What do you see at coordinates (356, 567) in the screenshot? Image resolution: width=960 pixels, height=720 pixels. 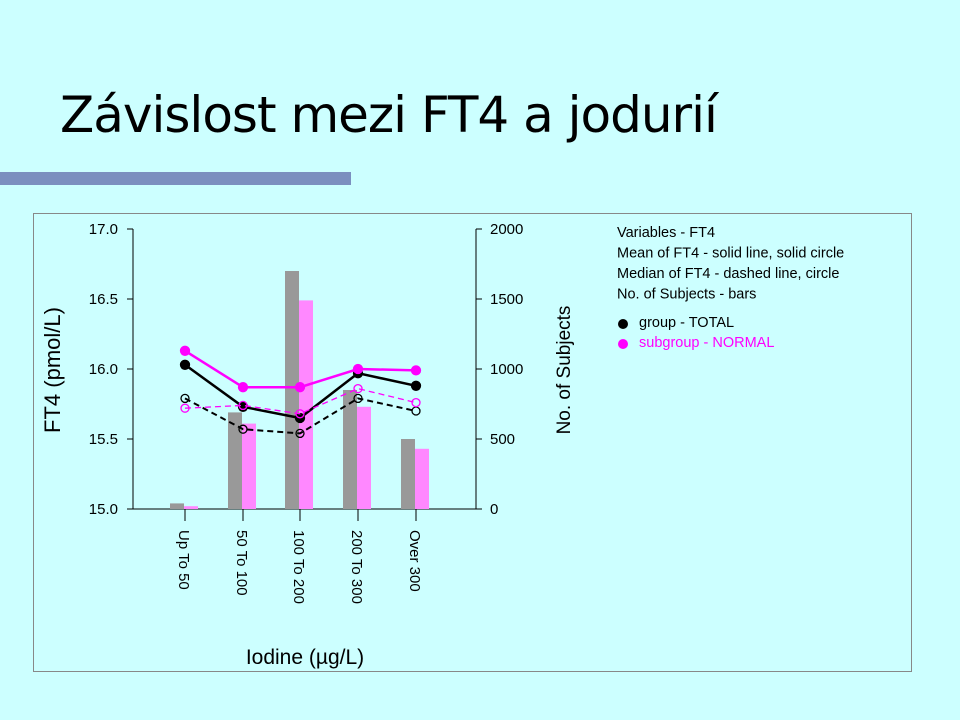 I see `x-axis-category-label: 200 To 300` at bounding box center [356, 567].